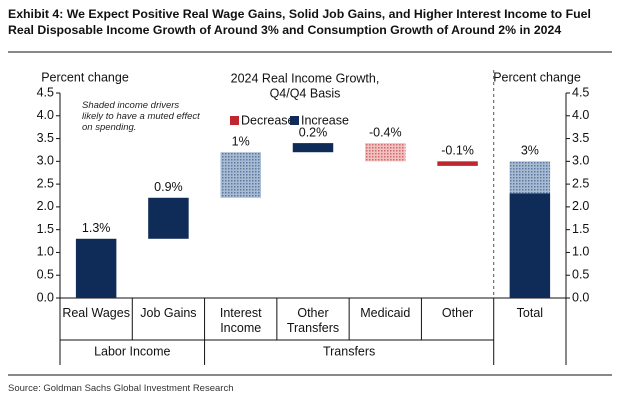  I want to click on y-tick-label: 1.5, so click(45, 229).